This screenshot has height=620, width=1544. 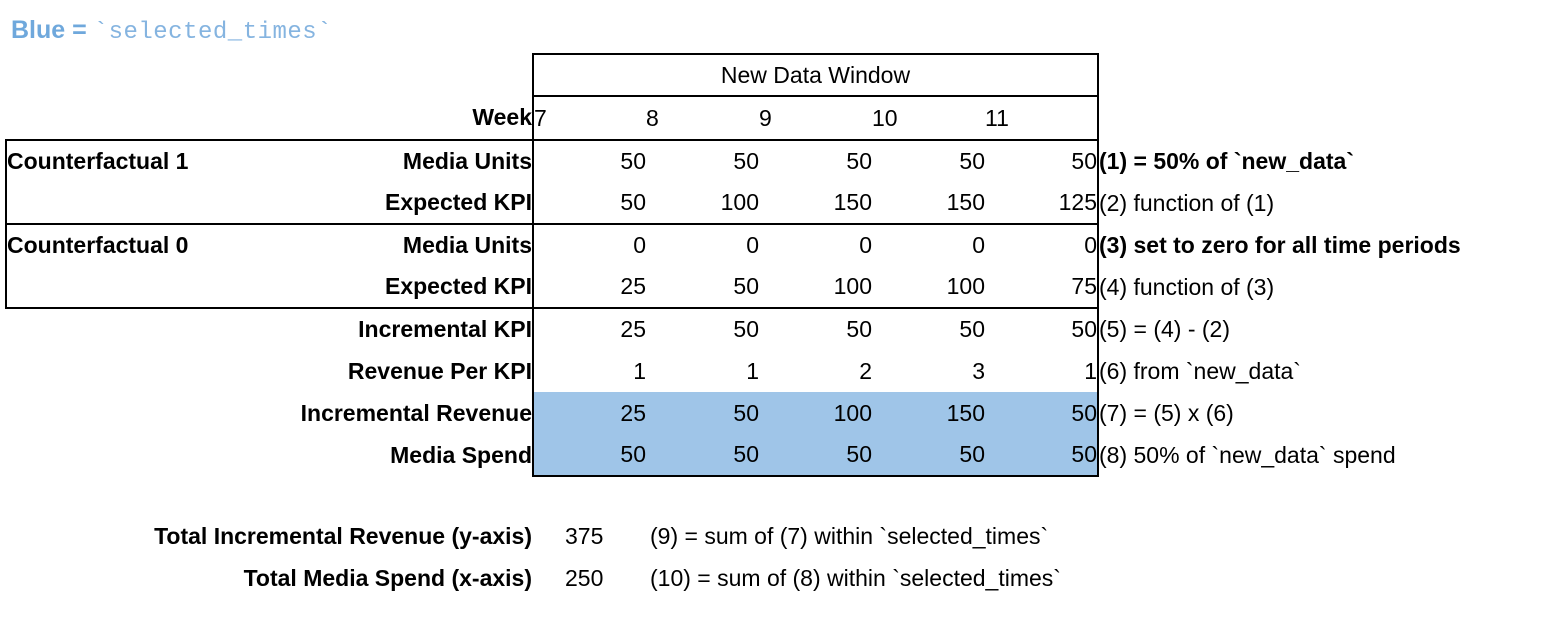 What do you see at coordinates (461, 454) in the screenshot?
I see `row-metric-label: Media Spend` at bounding box center [461, 454].